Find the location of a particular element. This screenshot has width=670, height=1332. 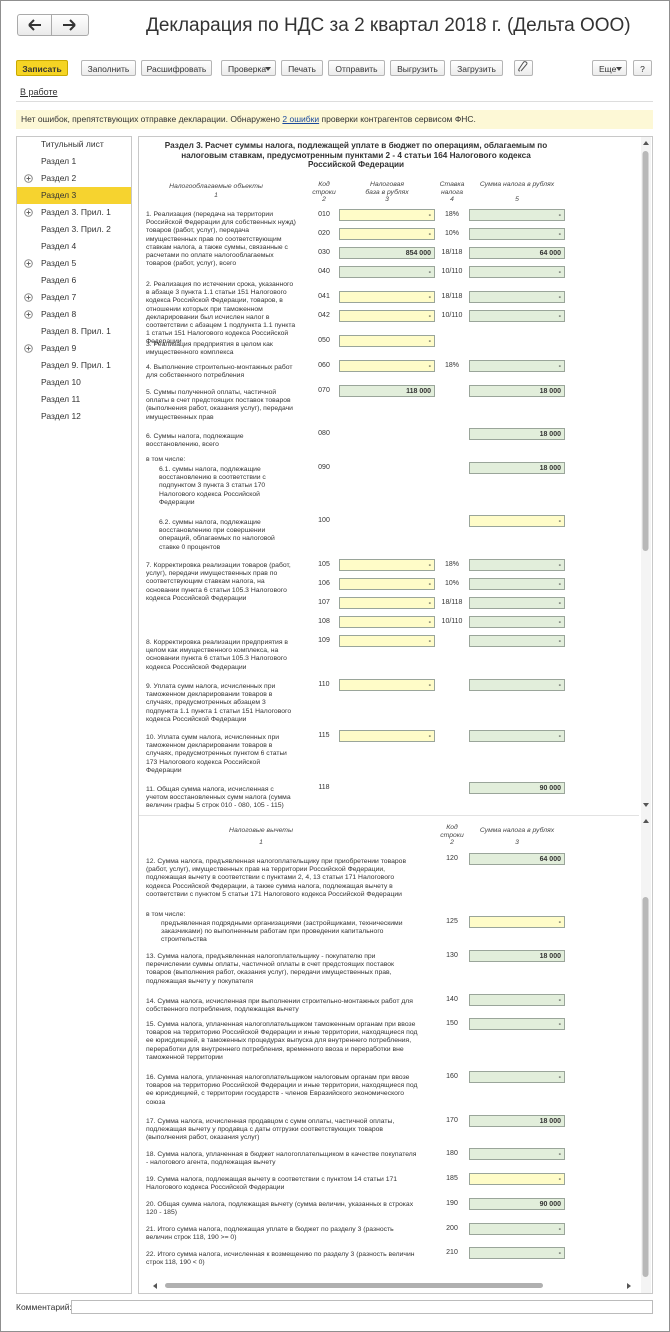

toolbar-button: Выгрузить is located at coordinates (417, 68).